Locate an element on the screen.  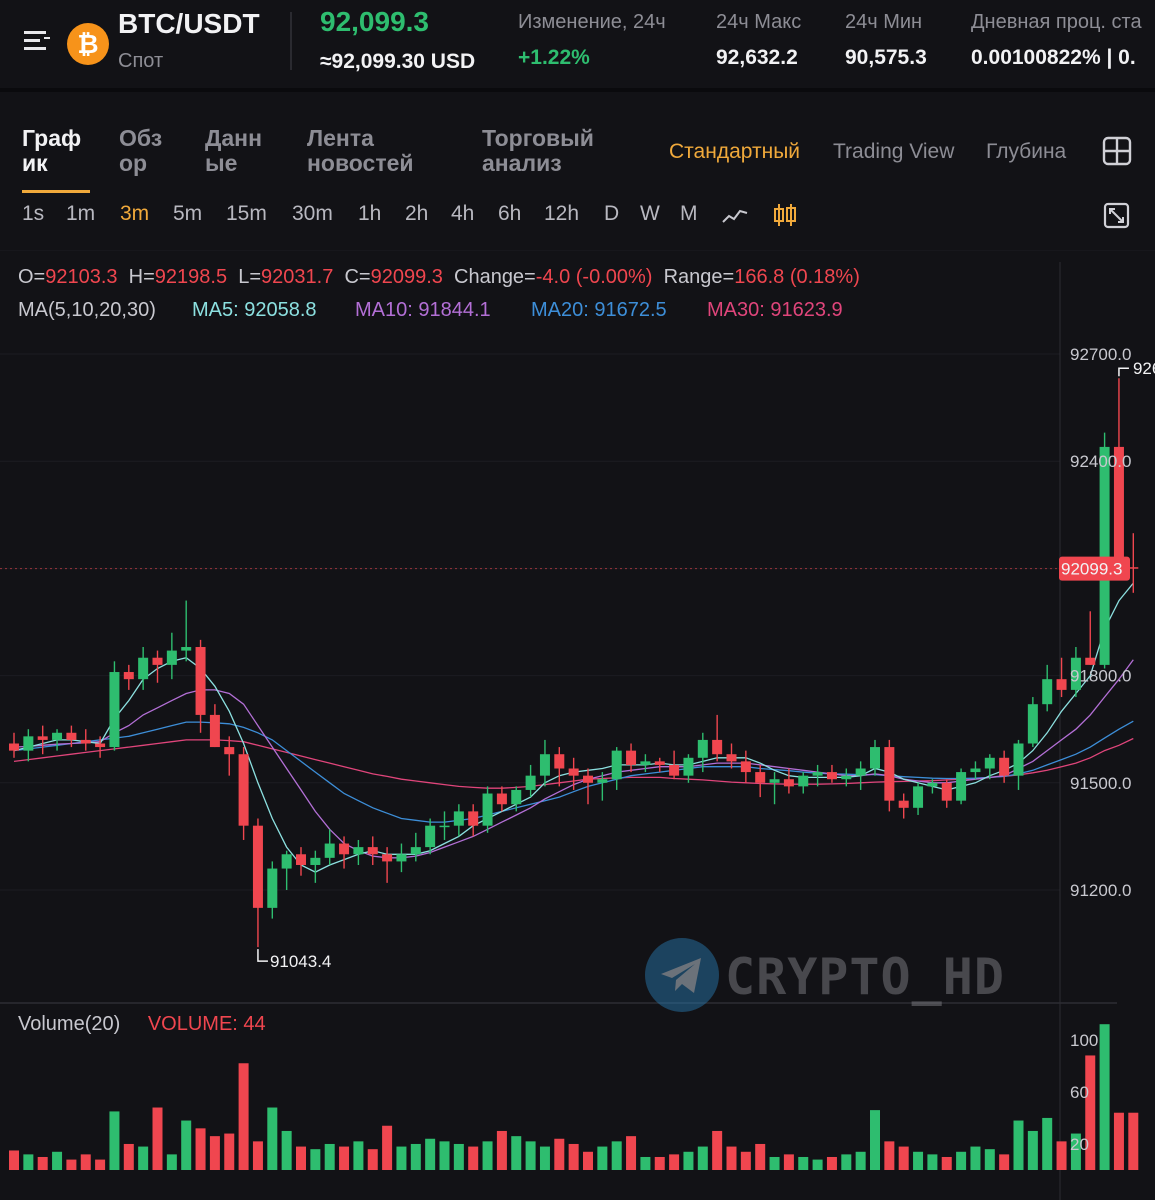
interval-30m: 30m is located at coordinates (312, 213).